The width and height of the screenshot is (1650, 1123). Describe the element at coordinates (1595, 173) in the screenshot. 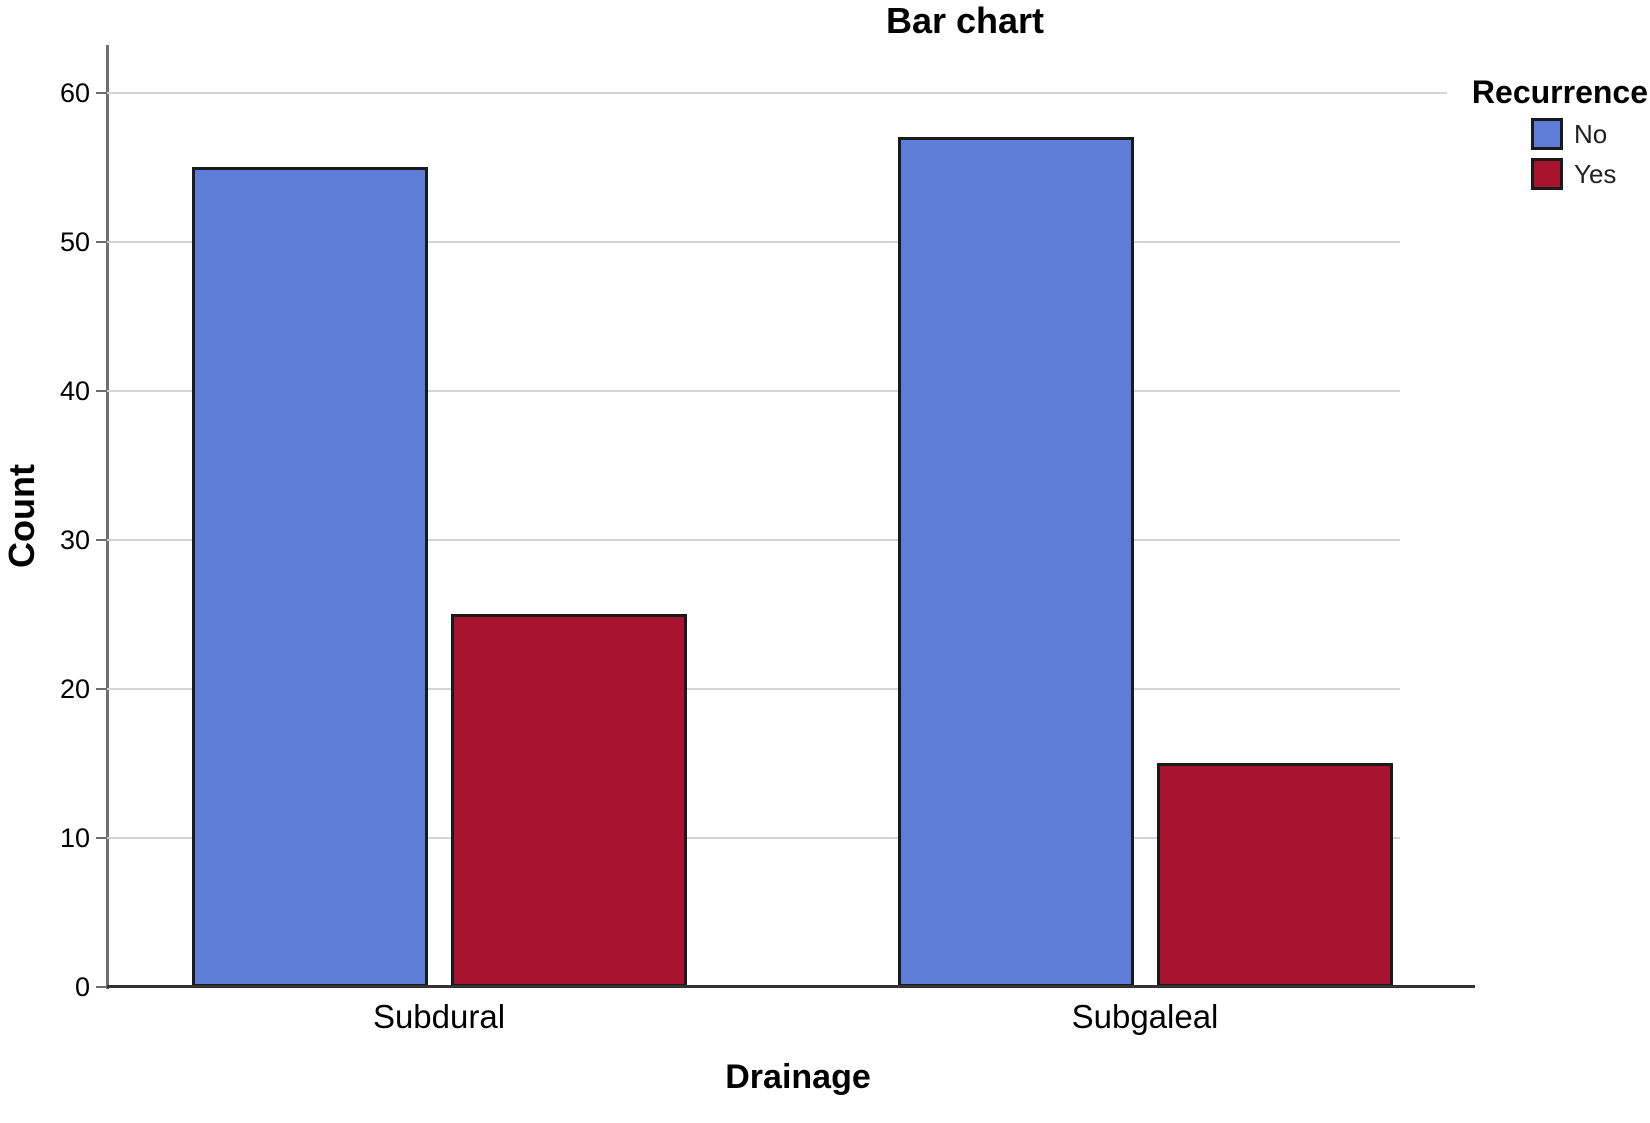

I see `legend-label-yes: Yes` at that location.